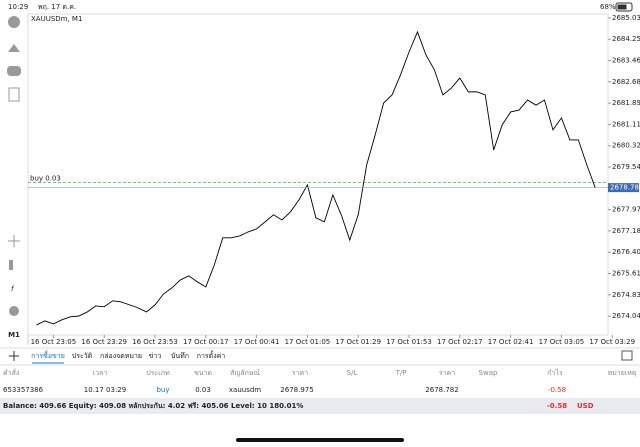 The width and height of the screenshot is (640, 447). Describe the element at coordinates (585, 406) in the screenshot. I see `currency: USD` at that location.